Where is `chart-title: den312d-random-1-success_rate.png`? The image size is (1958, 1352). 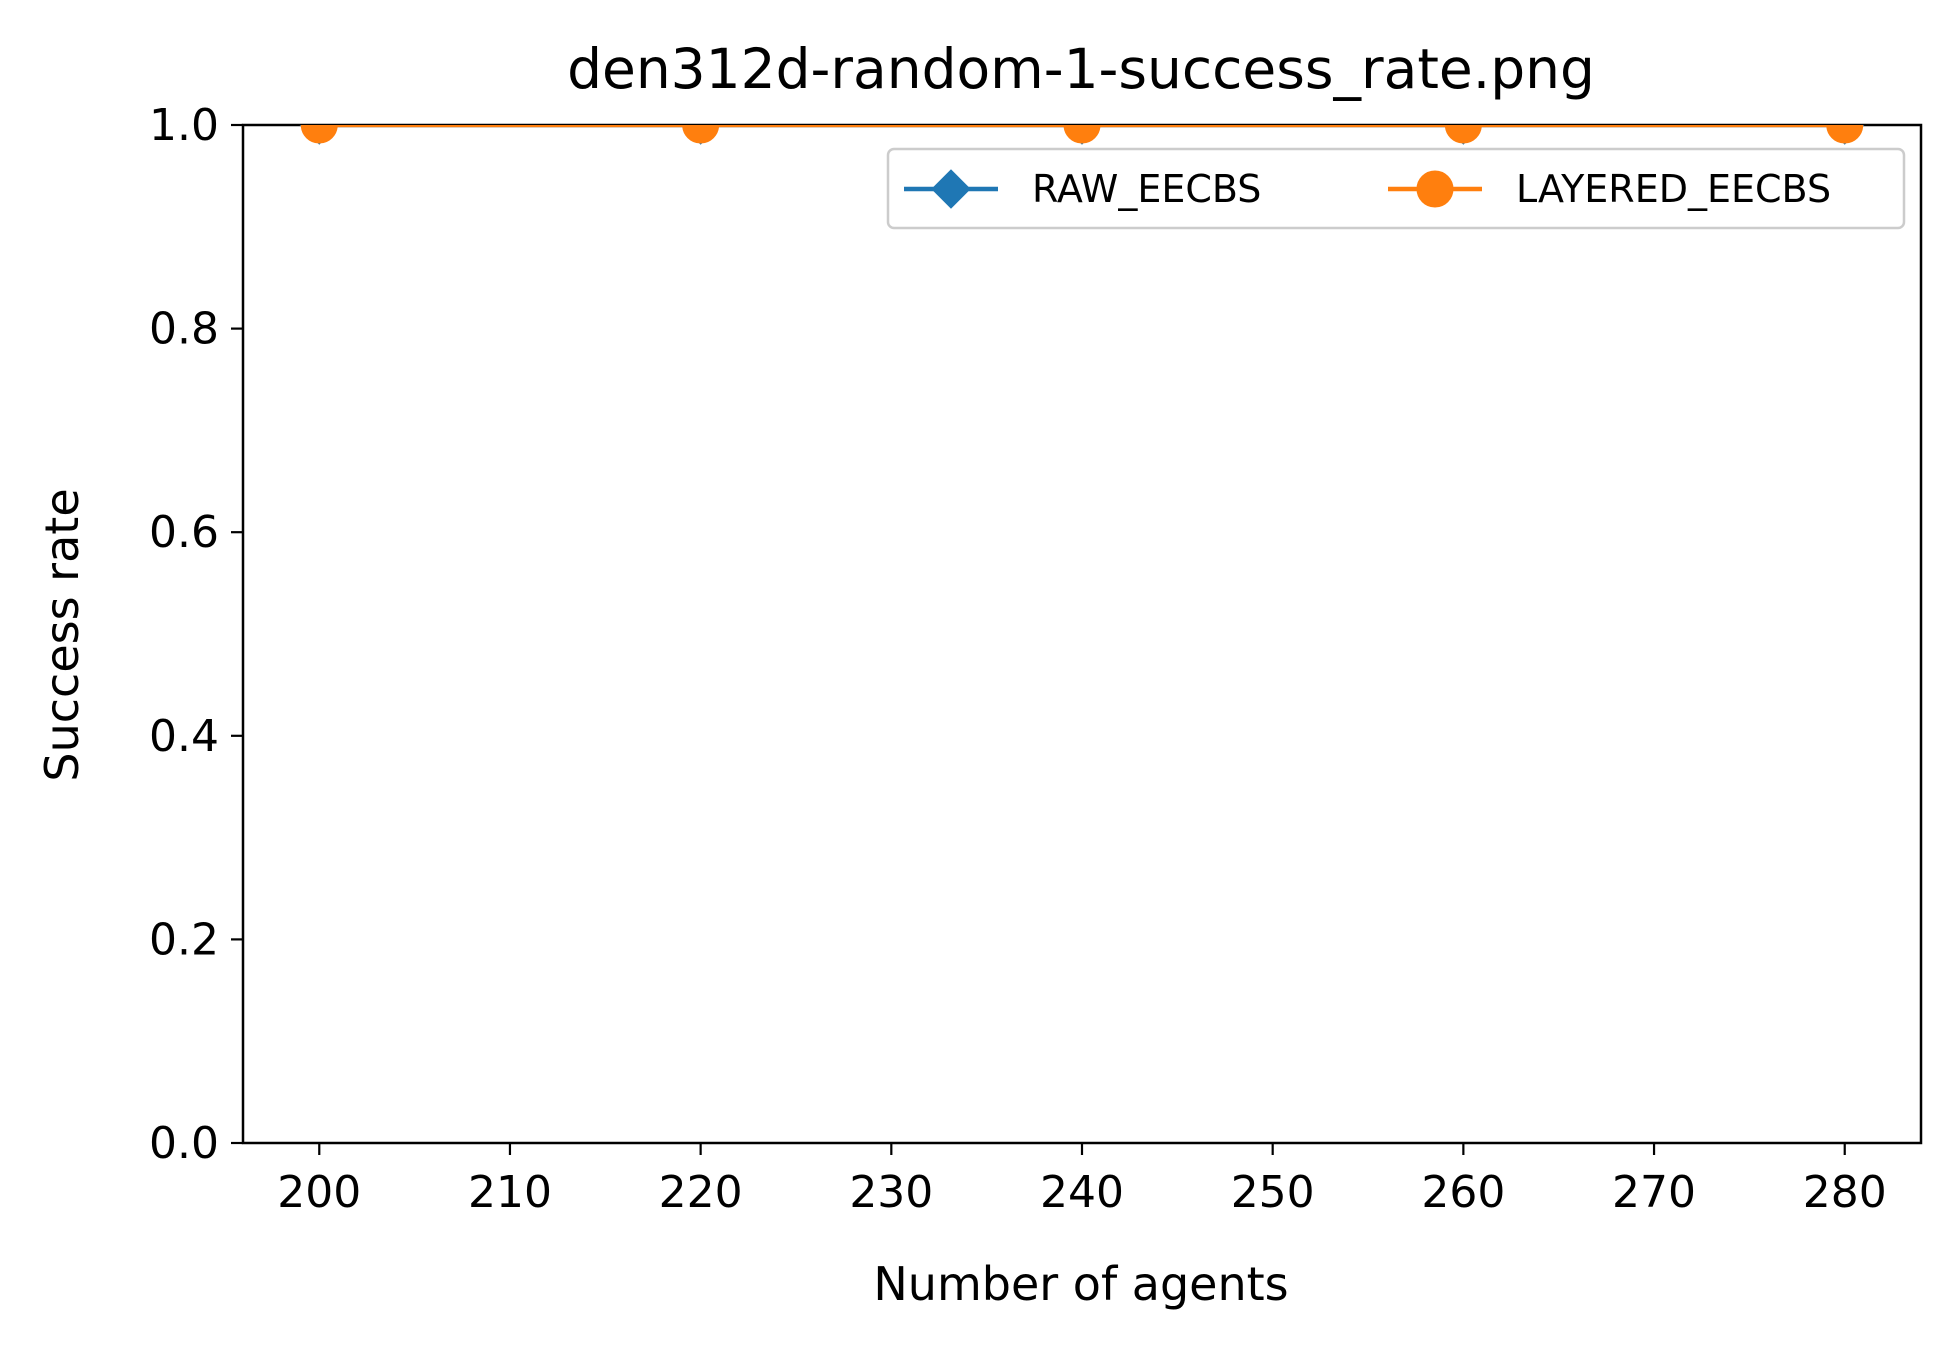
chart-title: den312d-random-1-success_rate.png is located at coordinates (1081, 69).